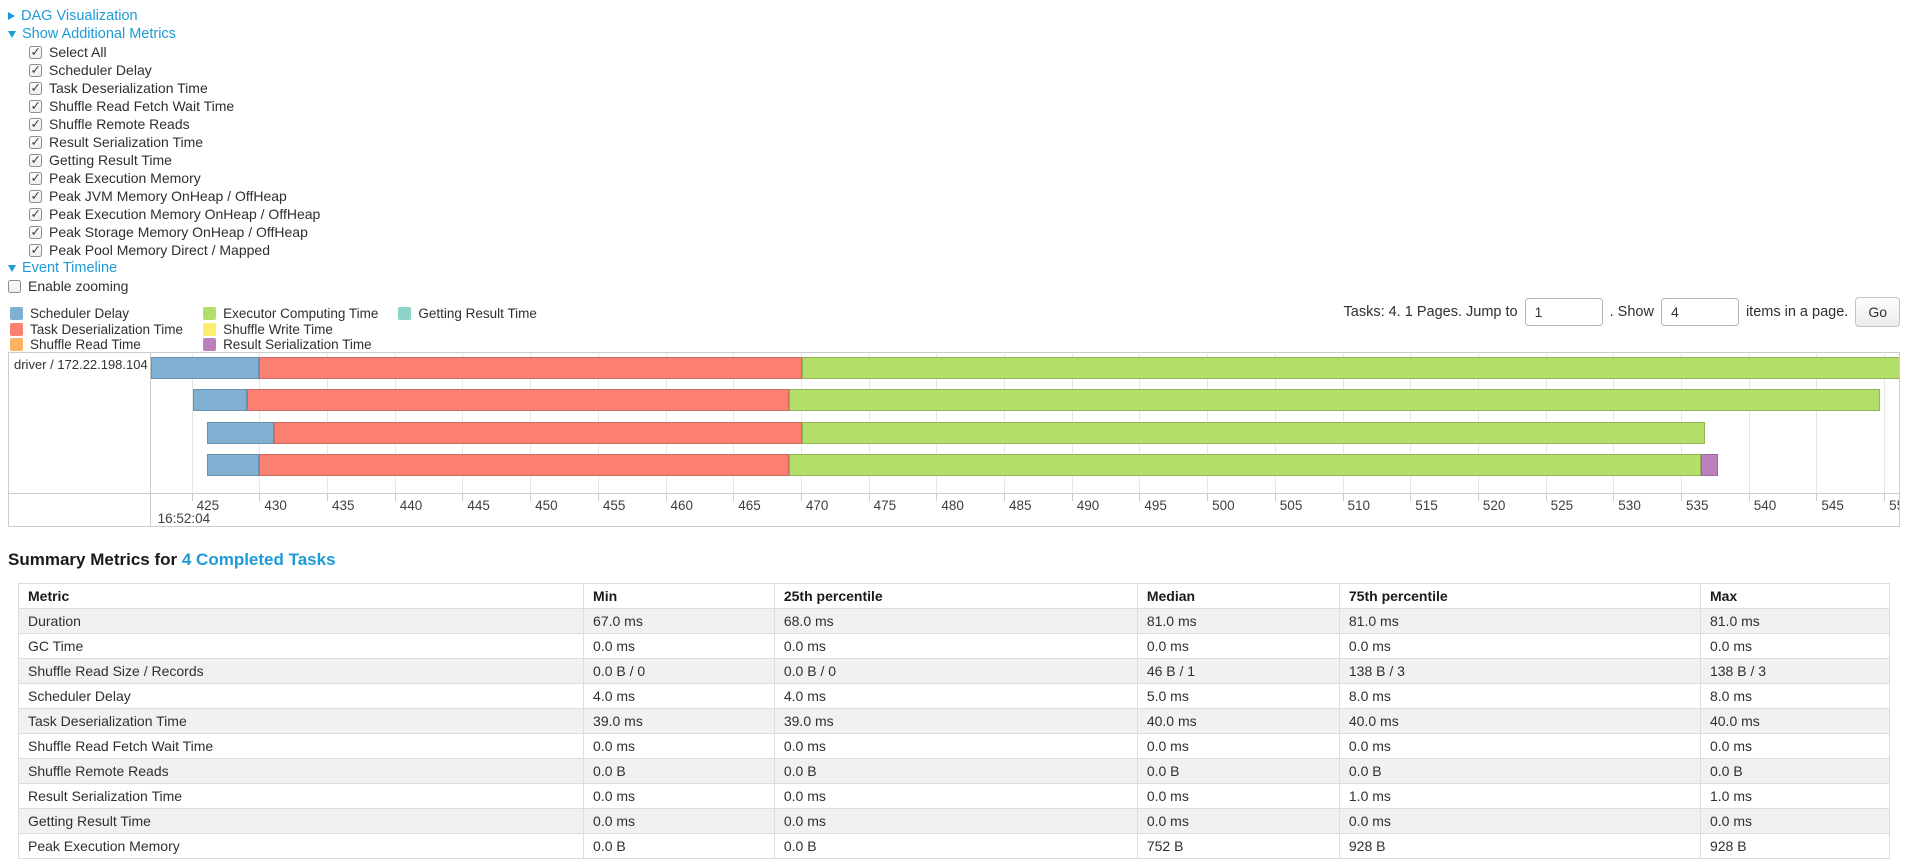  I want to click on event-timeline-toggle: Event Timeline, so click(957, 268).